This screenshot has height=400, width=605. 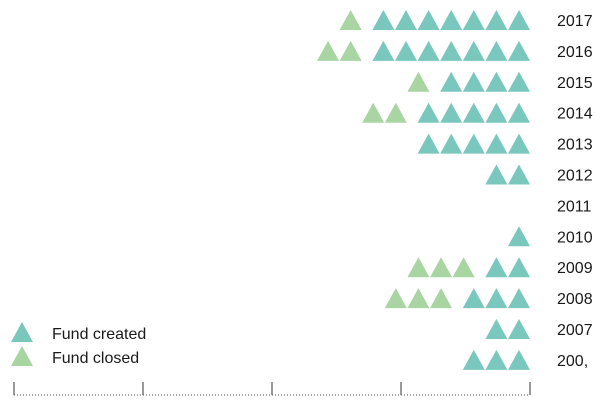 I want to click on row-2013: 2013, so click(x=505, y=143).